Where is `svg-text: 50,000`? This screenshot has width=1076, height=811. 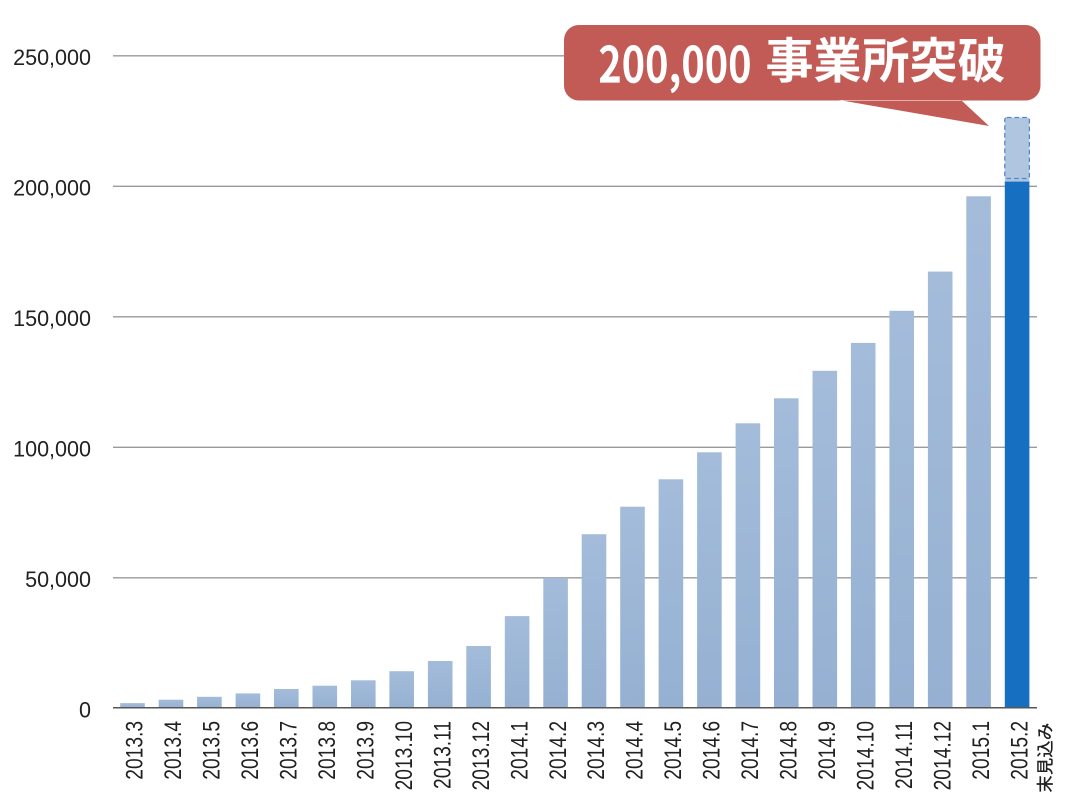 svg-text: 50,000 is located at coordinates (58, 579).